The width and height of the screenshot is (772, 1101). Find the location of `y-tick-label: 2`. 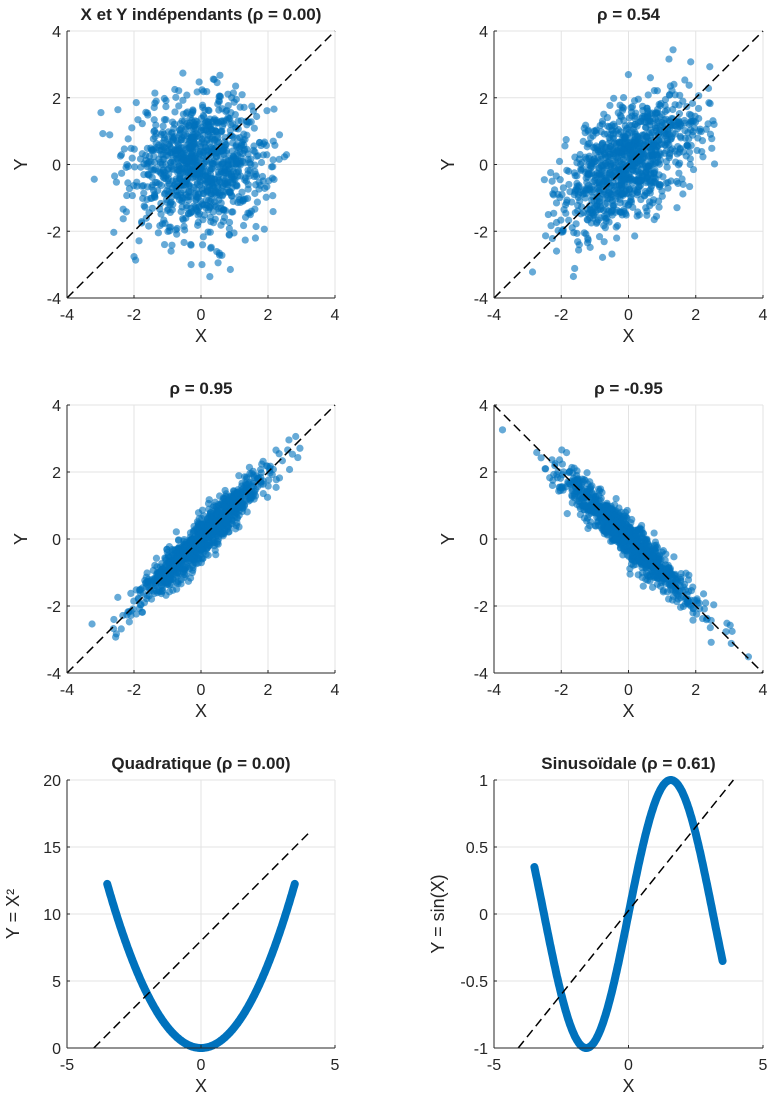

y-tick-label: 2 is located at coordinates (483, 473).